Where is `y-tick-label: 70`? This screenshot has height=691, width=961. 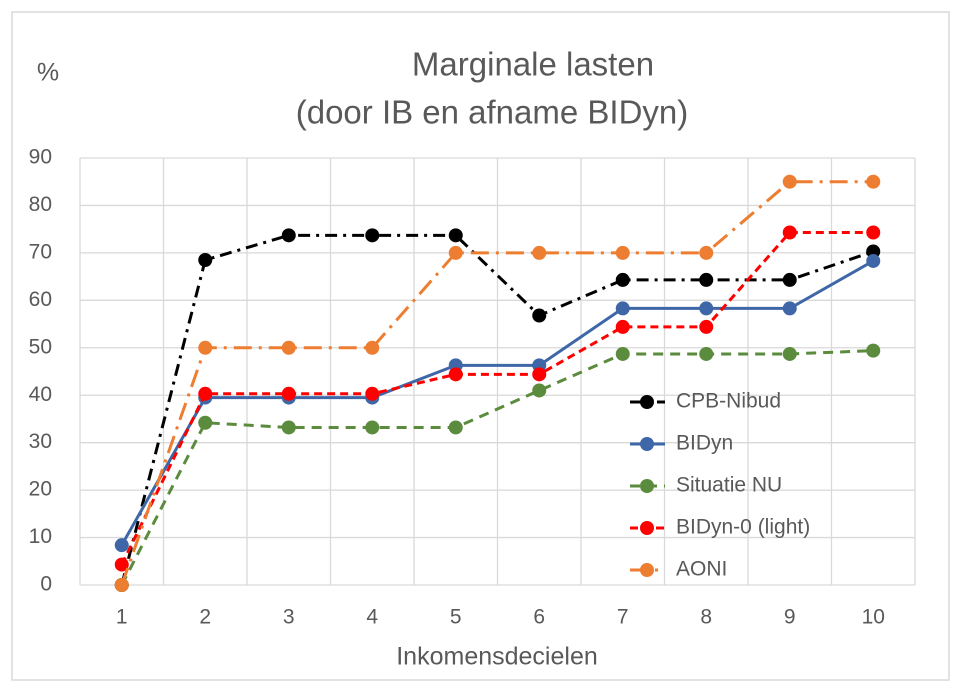
y-tick-label: 70 is located at coordinates (40, 251).